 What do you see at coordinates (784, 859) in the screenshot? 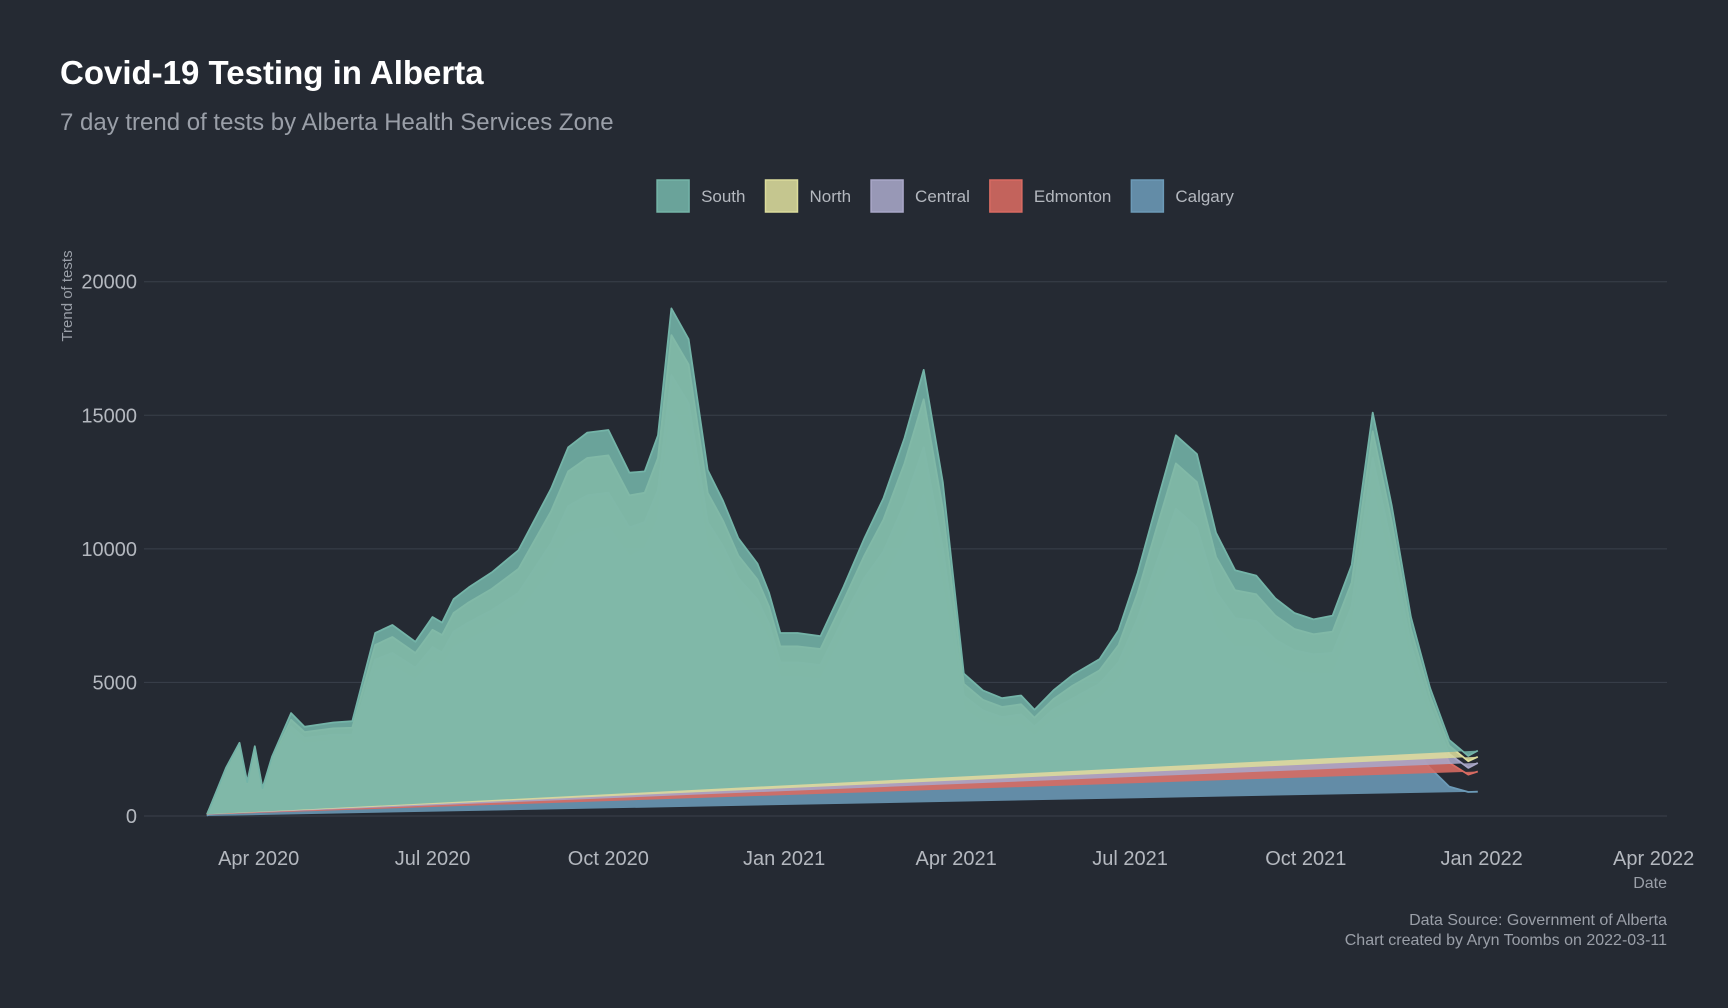
I see `x-tick-label-jan-2021: Jan 2021` at bounding box center [784, 859].